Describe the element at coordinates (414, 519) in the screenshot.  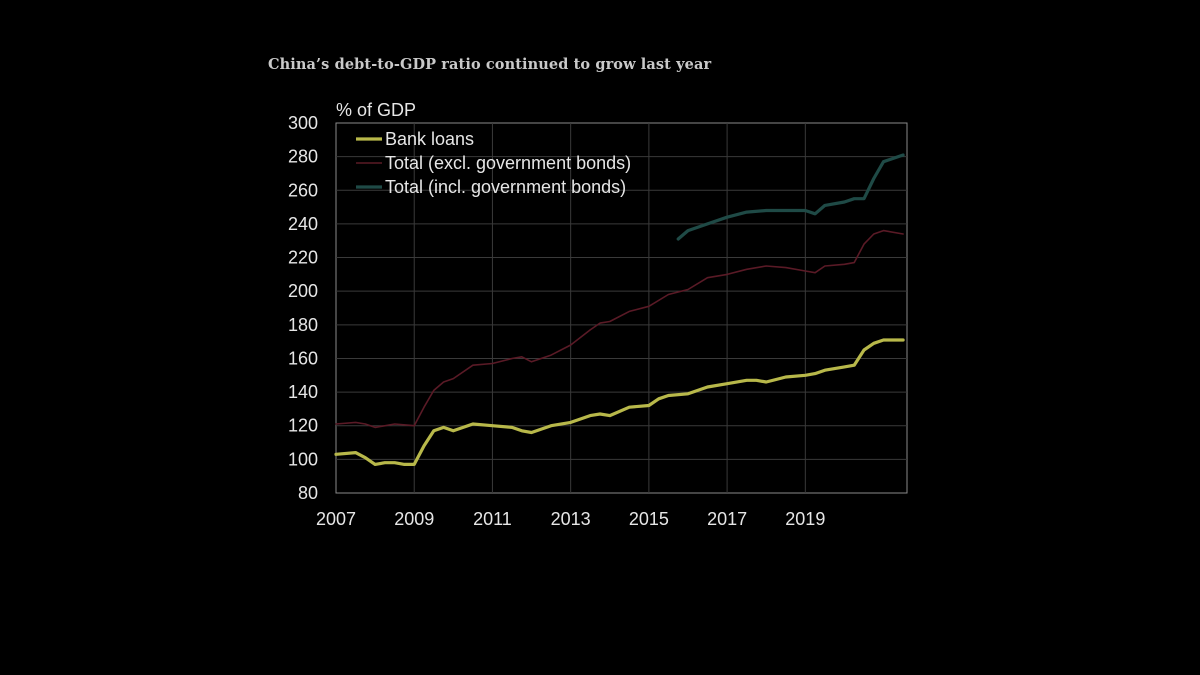
I see `x-tick-label: 2009` at that location.